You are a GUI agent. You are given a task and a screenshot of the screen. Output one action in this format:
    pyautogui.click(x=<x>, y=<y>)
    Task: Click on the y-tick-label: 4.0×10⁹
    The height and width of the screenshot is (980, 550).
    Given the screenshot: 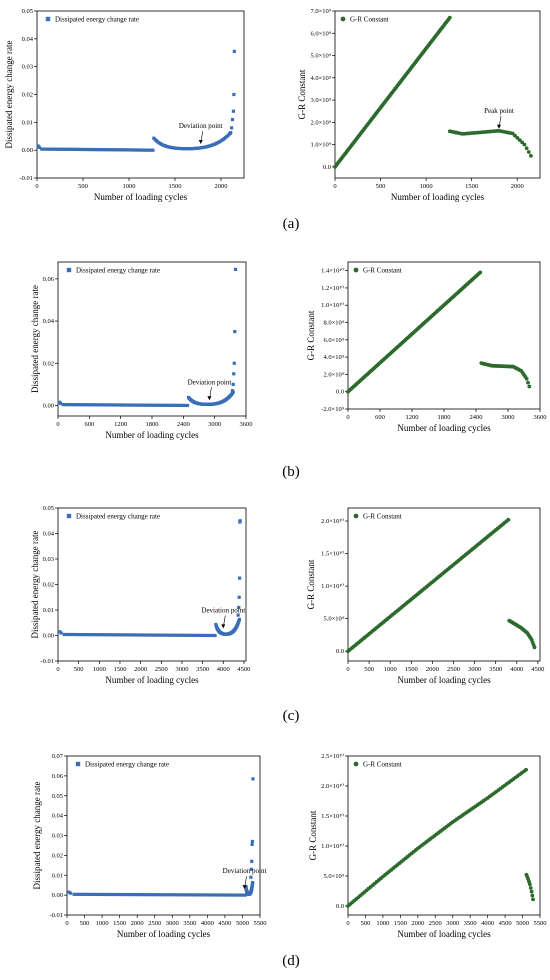 What is the action you would take?
    pyautogui.click(x=320, y=78)
    